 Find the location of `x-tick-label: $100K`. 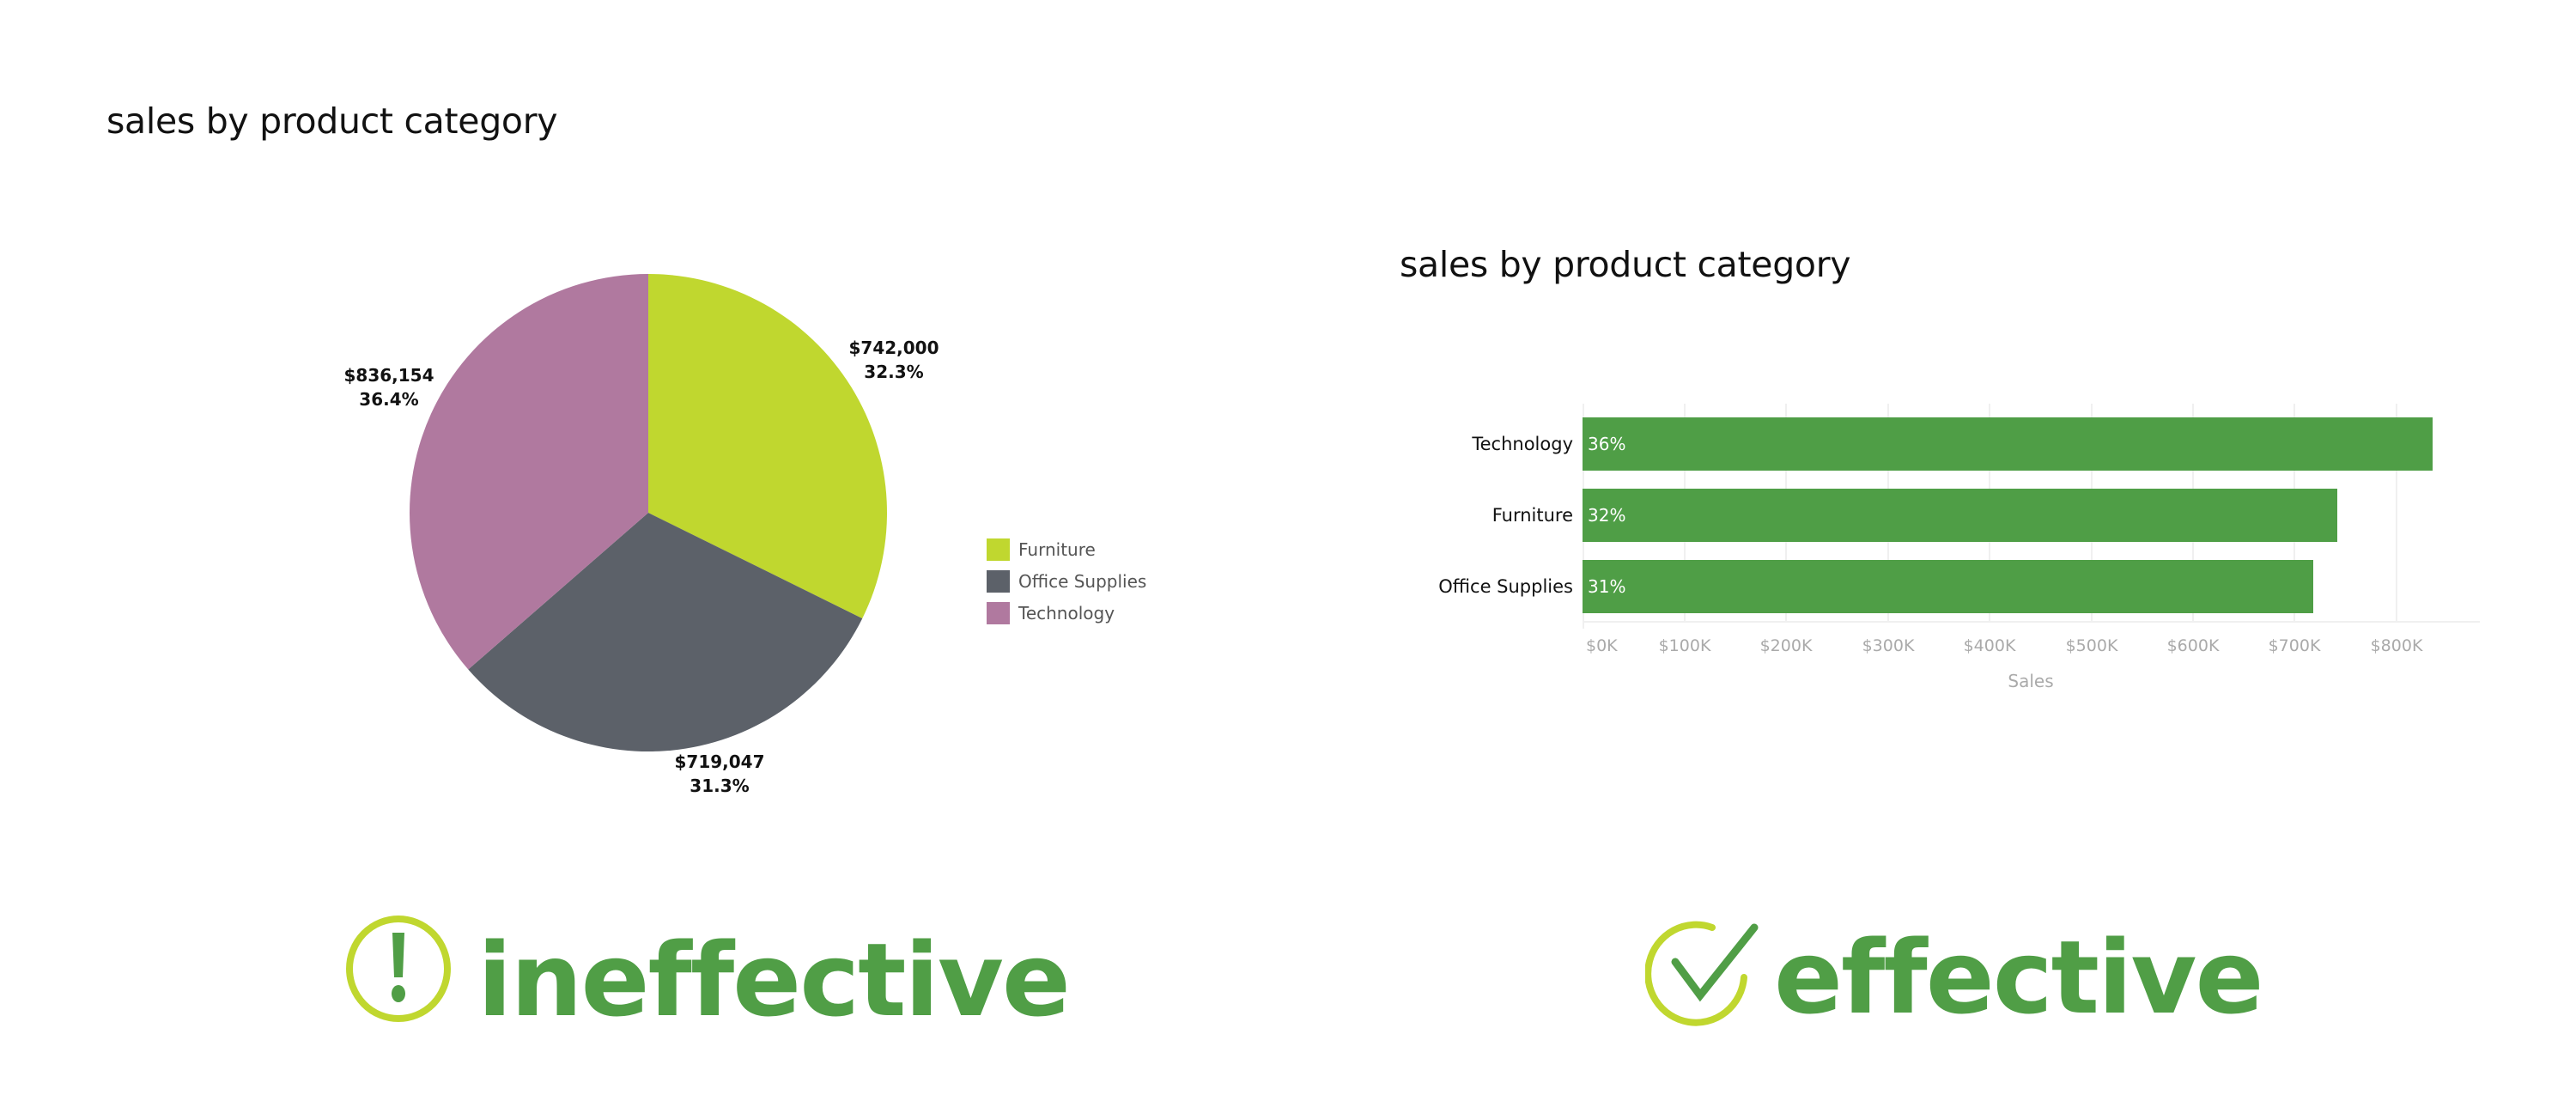

x-tick-label: $100K is located at coordinates (1685, 645).